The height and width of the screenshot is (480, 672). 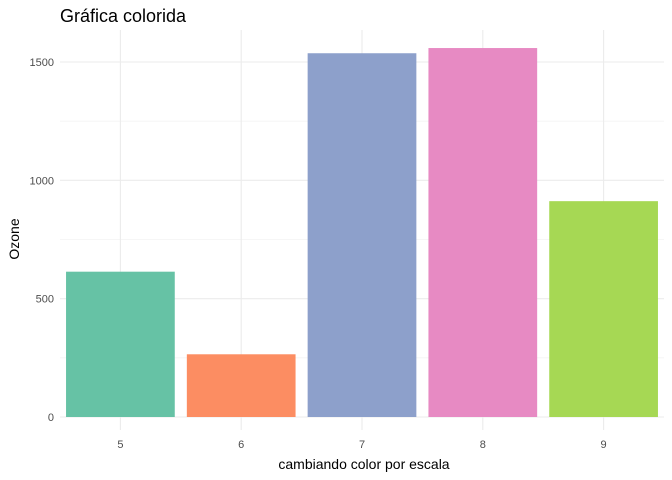 I want to click on y-axis-ticks: 0 500 1000 1500, so click(x=42, y=240).